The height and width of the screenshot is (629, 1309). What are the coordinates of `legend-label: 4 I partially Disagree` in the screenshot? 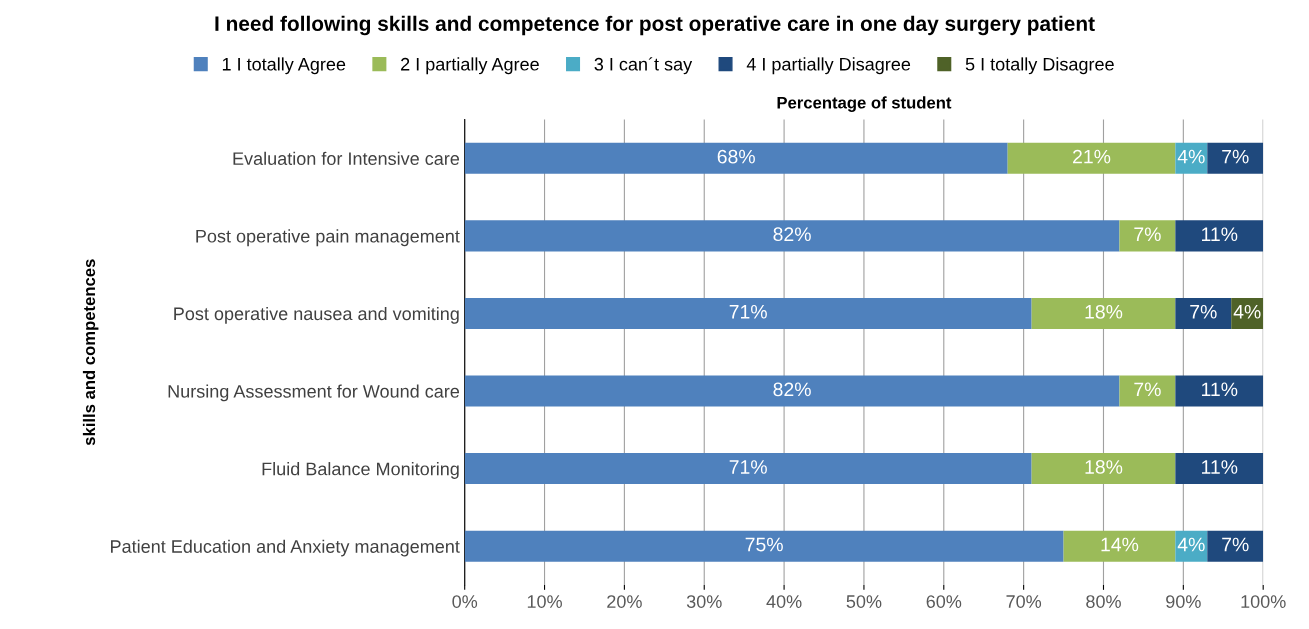 It's located at (828, 66).